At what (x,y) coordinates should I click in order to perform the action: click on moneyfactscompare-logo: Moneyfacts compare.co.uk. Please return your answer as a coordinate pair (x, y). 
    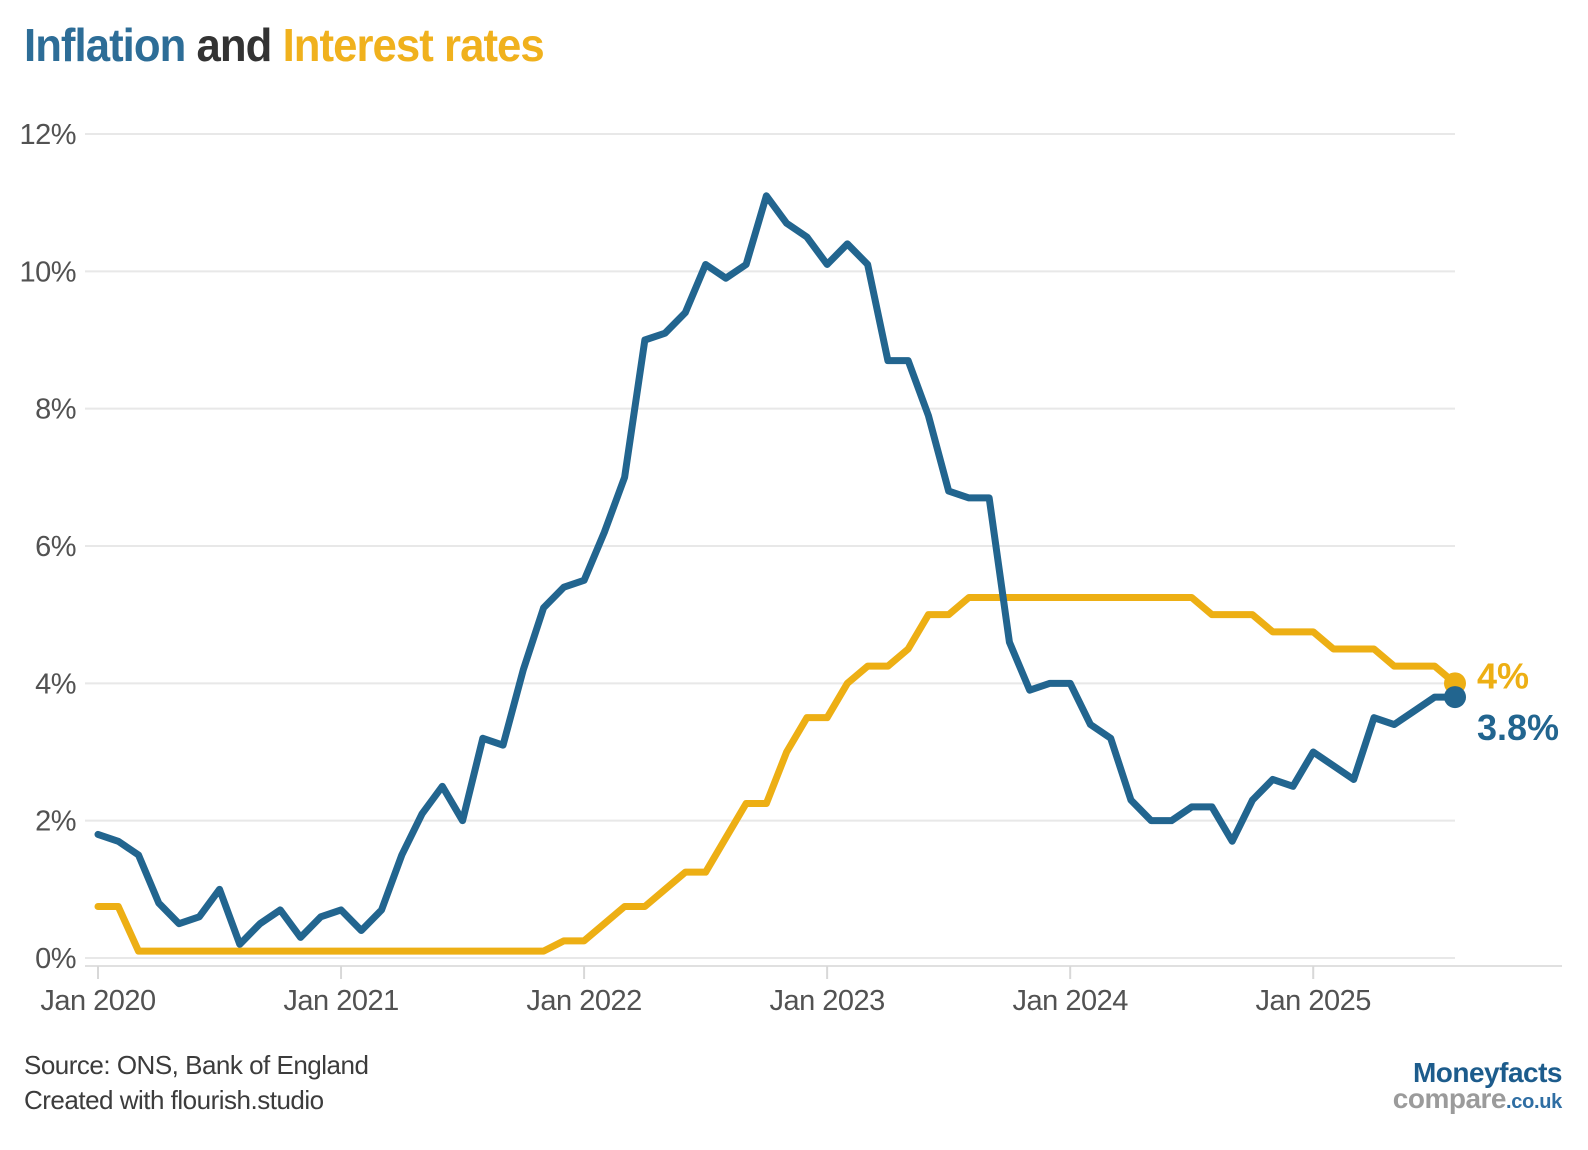
    Looking at the image, I should click on (1477, 1087).